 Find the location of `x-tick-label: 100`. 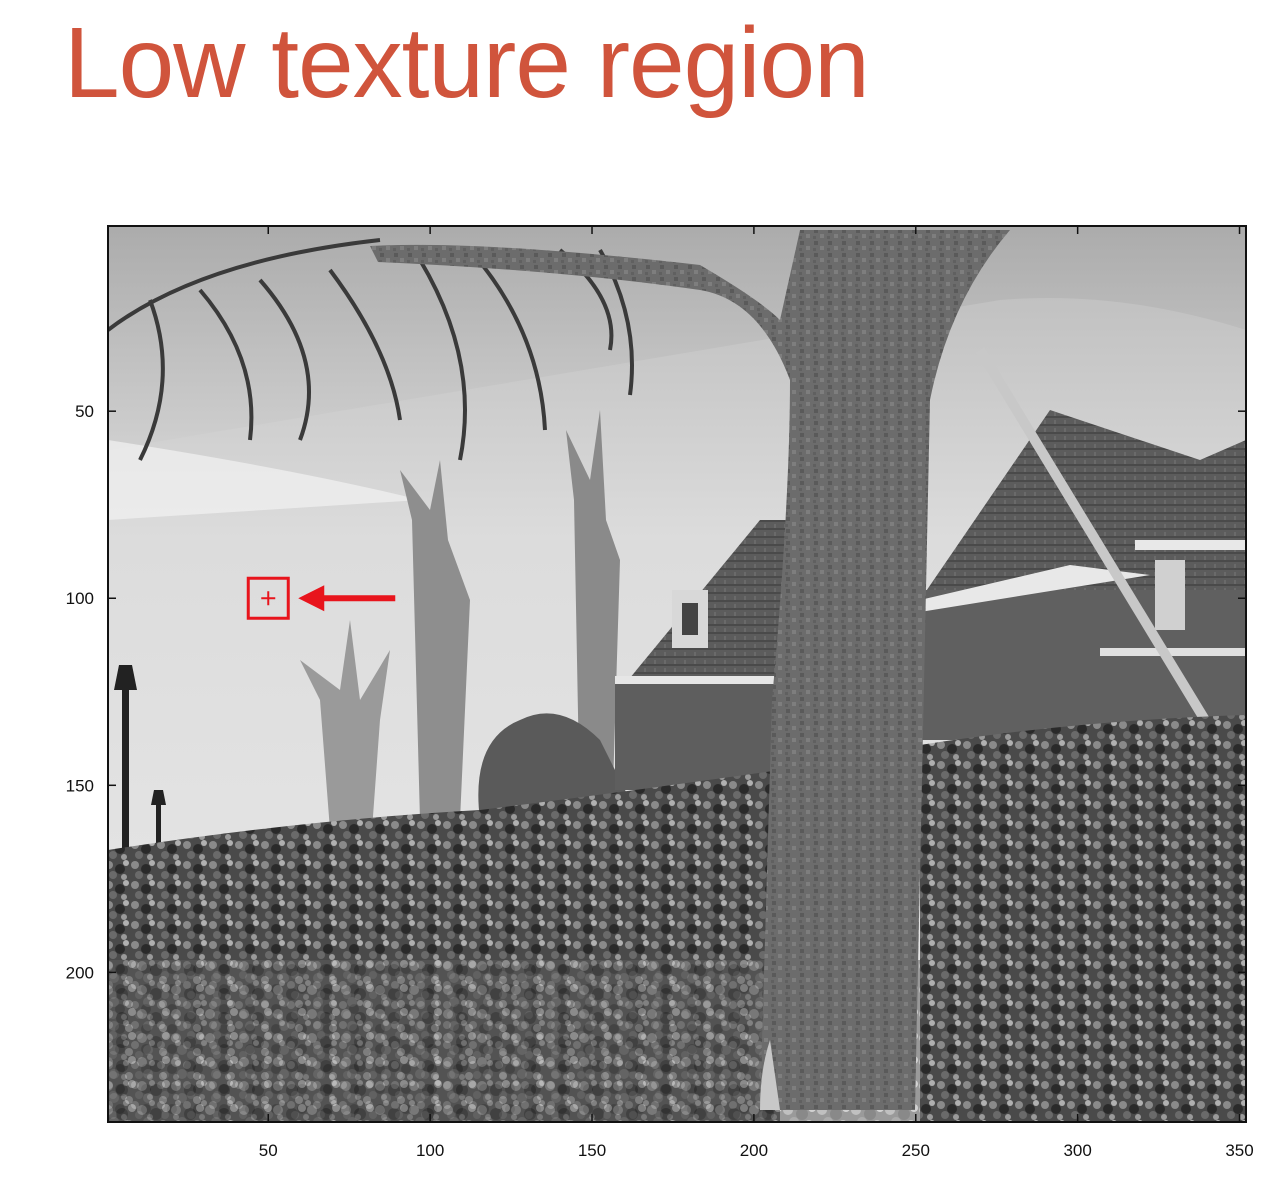

x-tick-label: 100 is located at coordinates (430, 1150).